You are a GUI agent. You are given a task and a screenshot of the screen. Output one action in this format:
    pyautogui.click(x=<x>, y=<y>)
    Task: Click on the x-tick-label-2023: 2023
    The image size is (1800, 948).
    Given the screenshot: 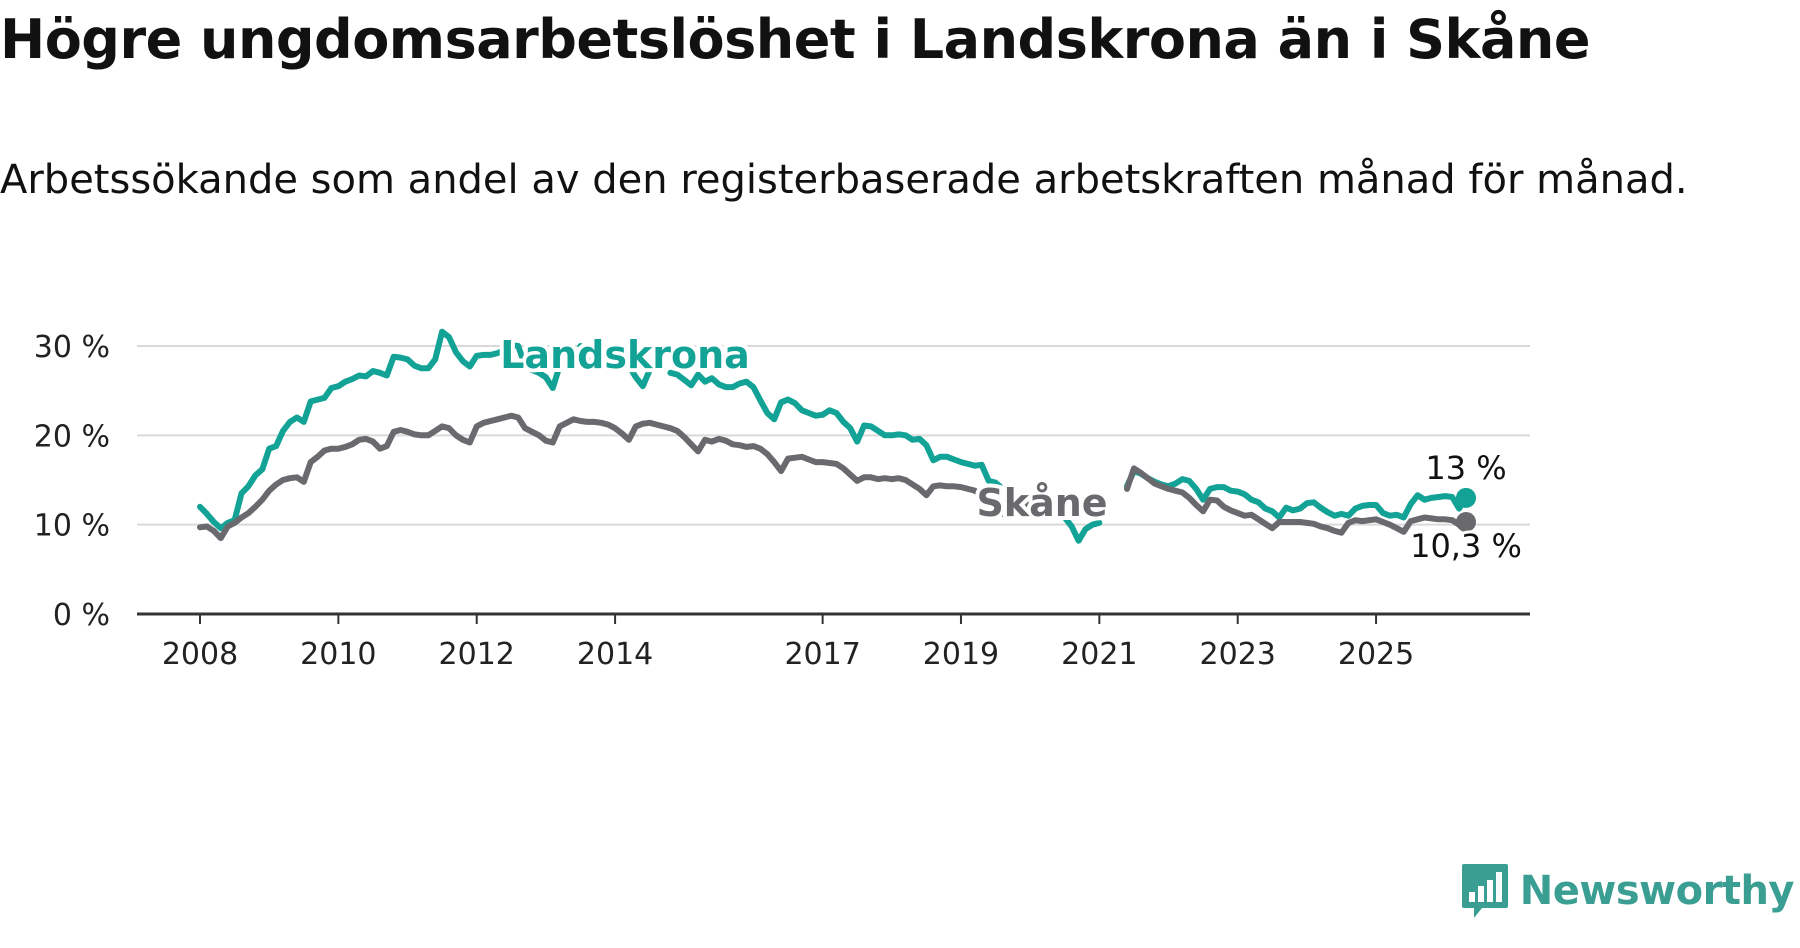 What is the action you would take?
    pyautogui.click(x=1238, y=654)
    